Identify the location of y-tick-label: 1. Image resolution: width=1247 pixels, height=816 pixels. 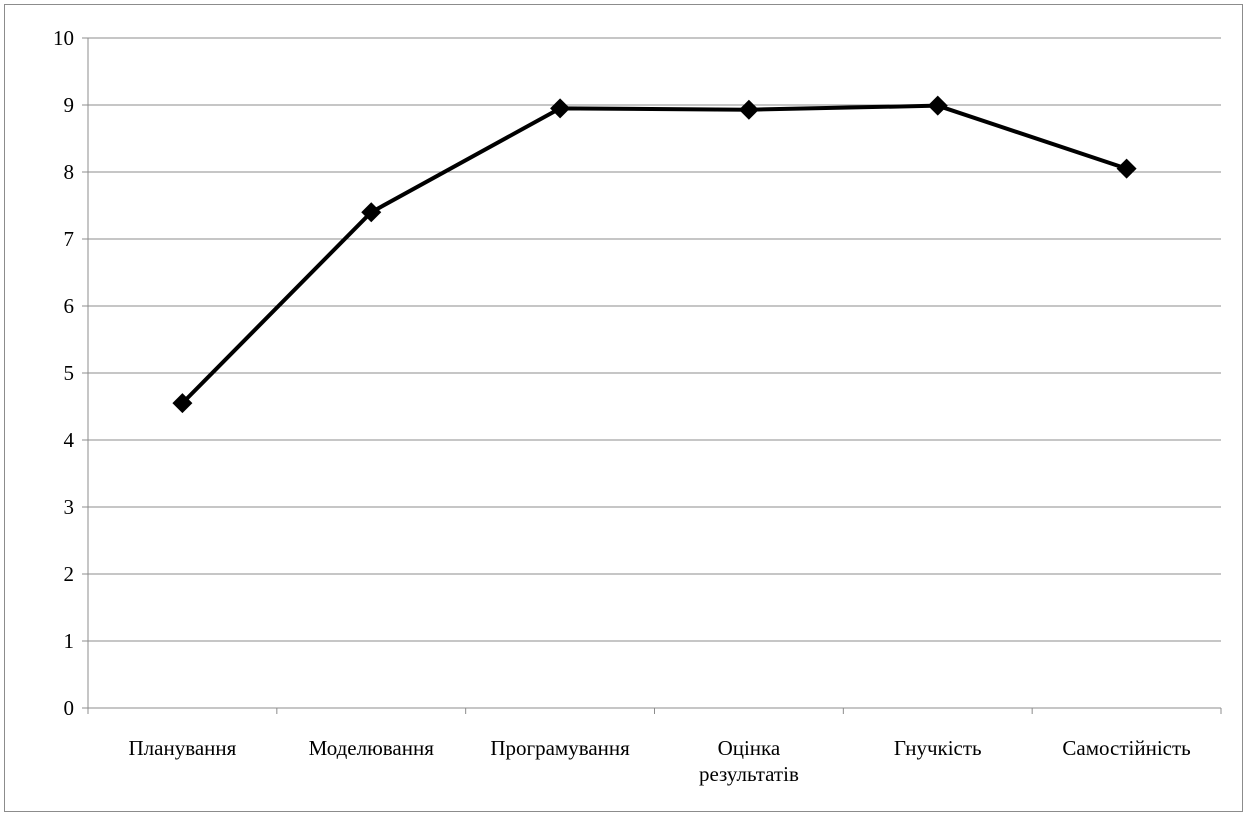
(69, 641).